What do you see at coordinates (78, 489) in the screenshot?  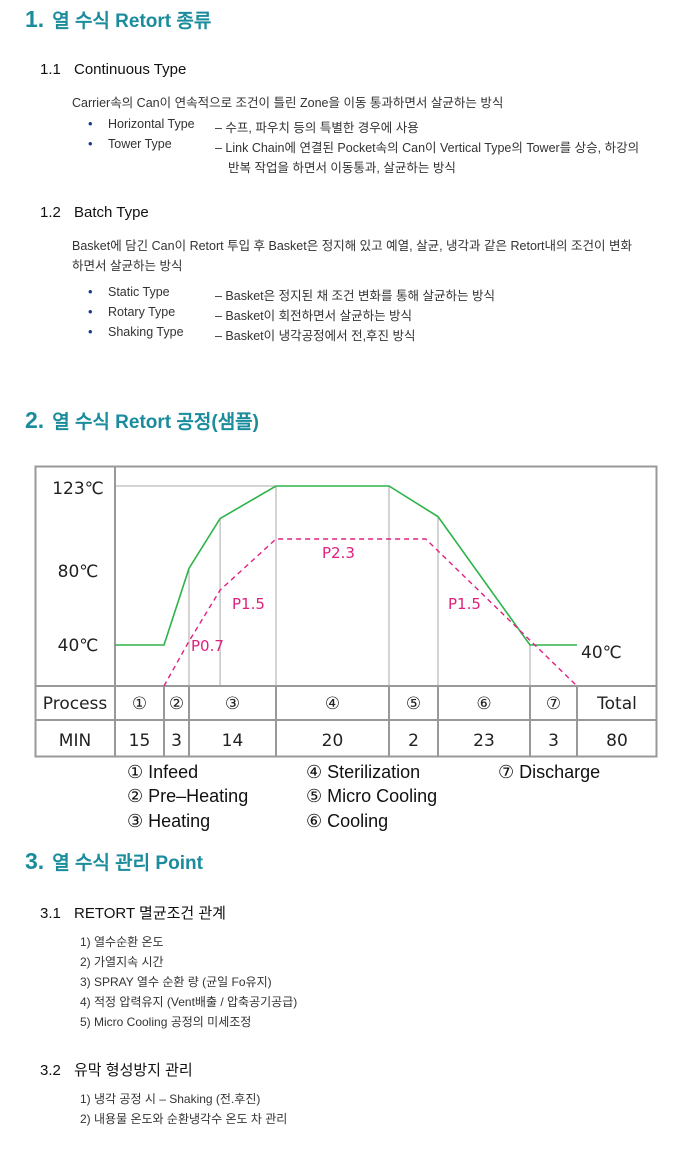 I see `y-tick-label: 123℃` at bounding box center [78, 489].